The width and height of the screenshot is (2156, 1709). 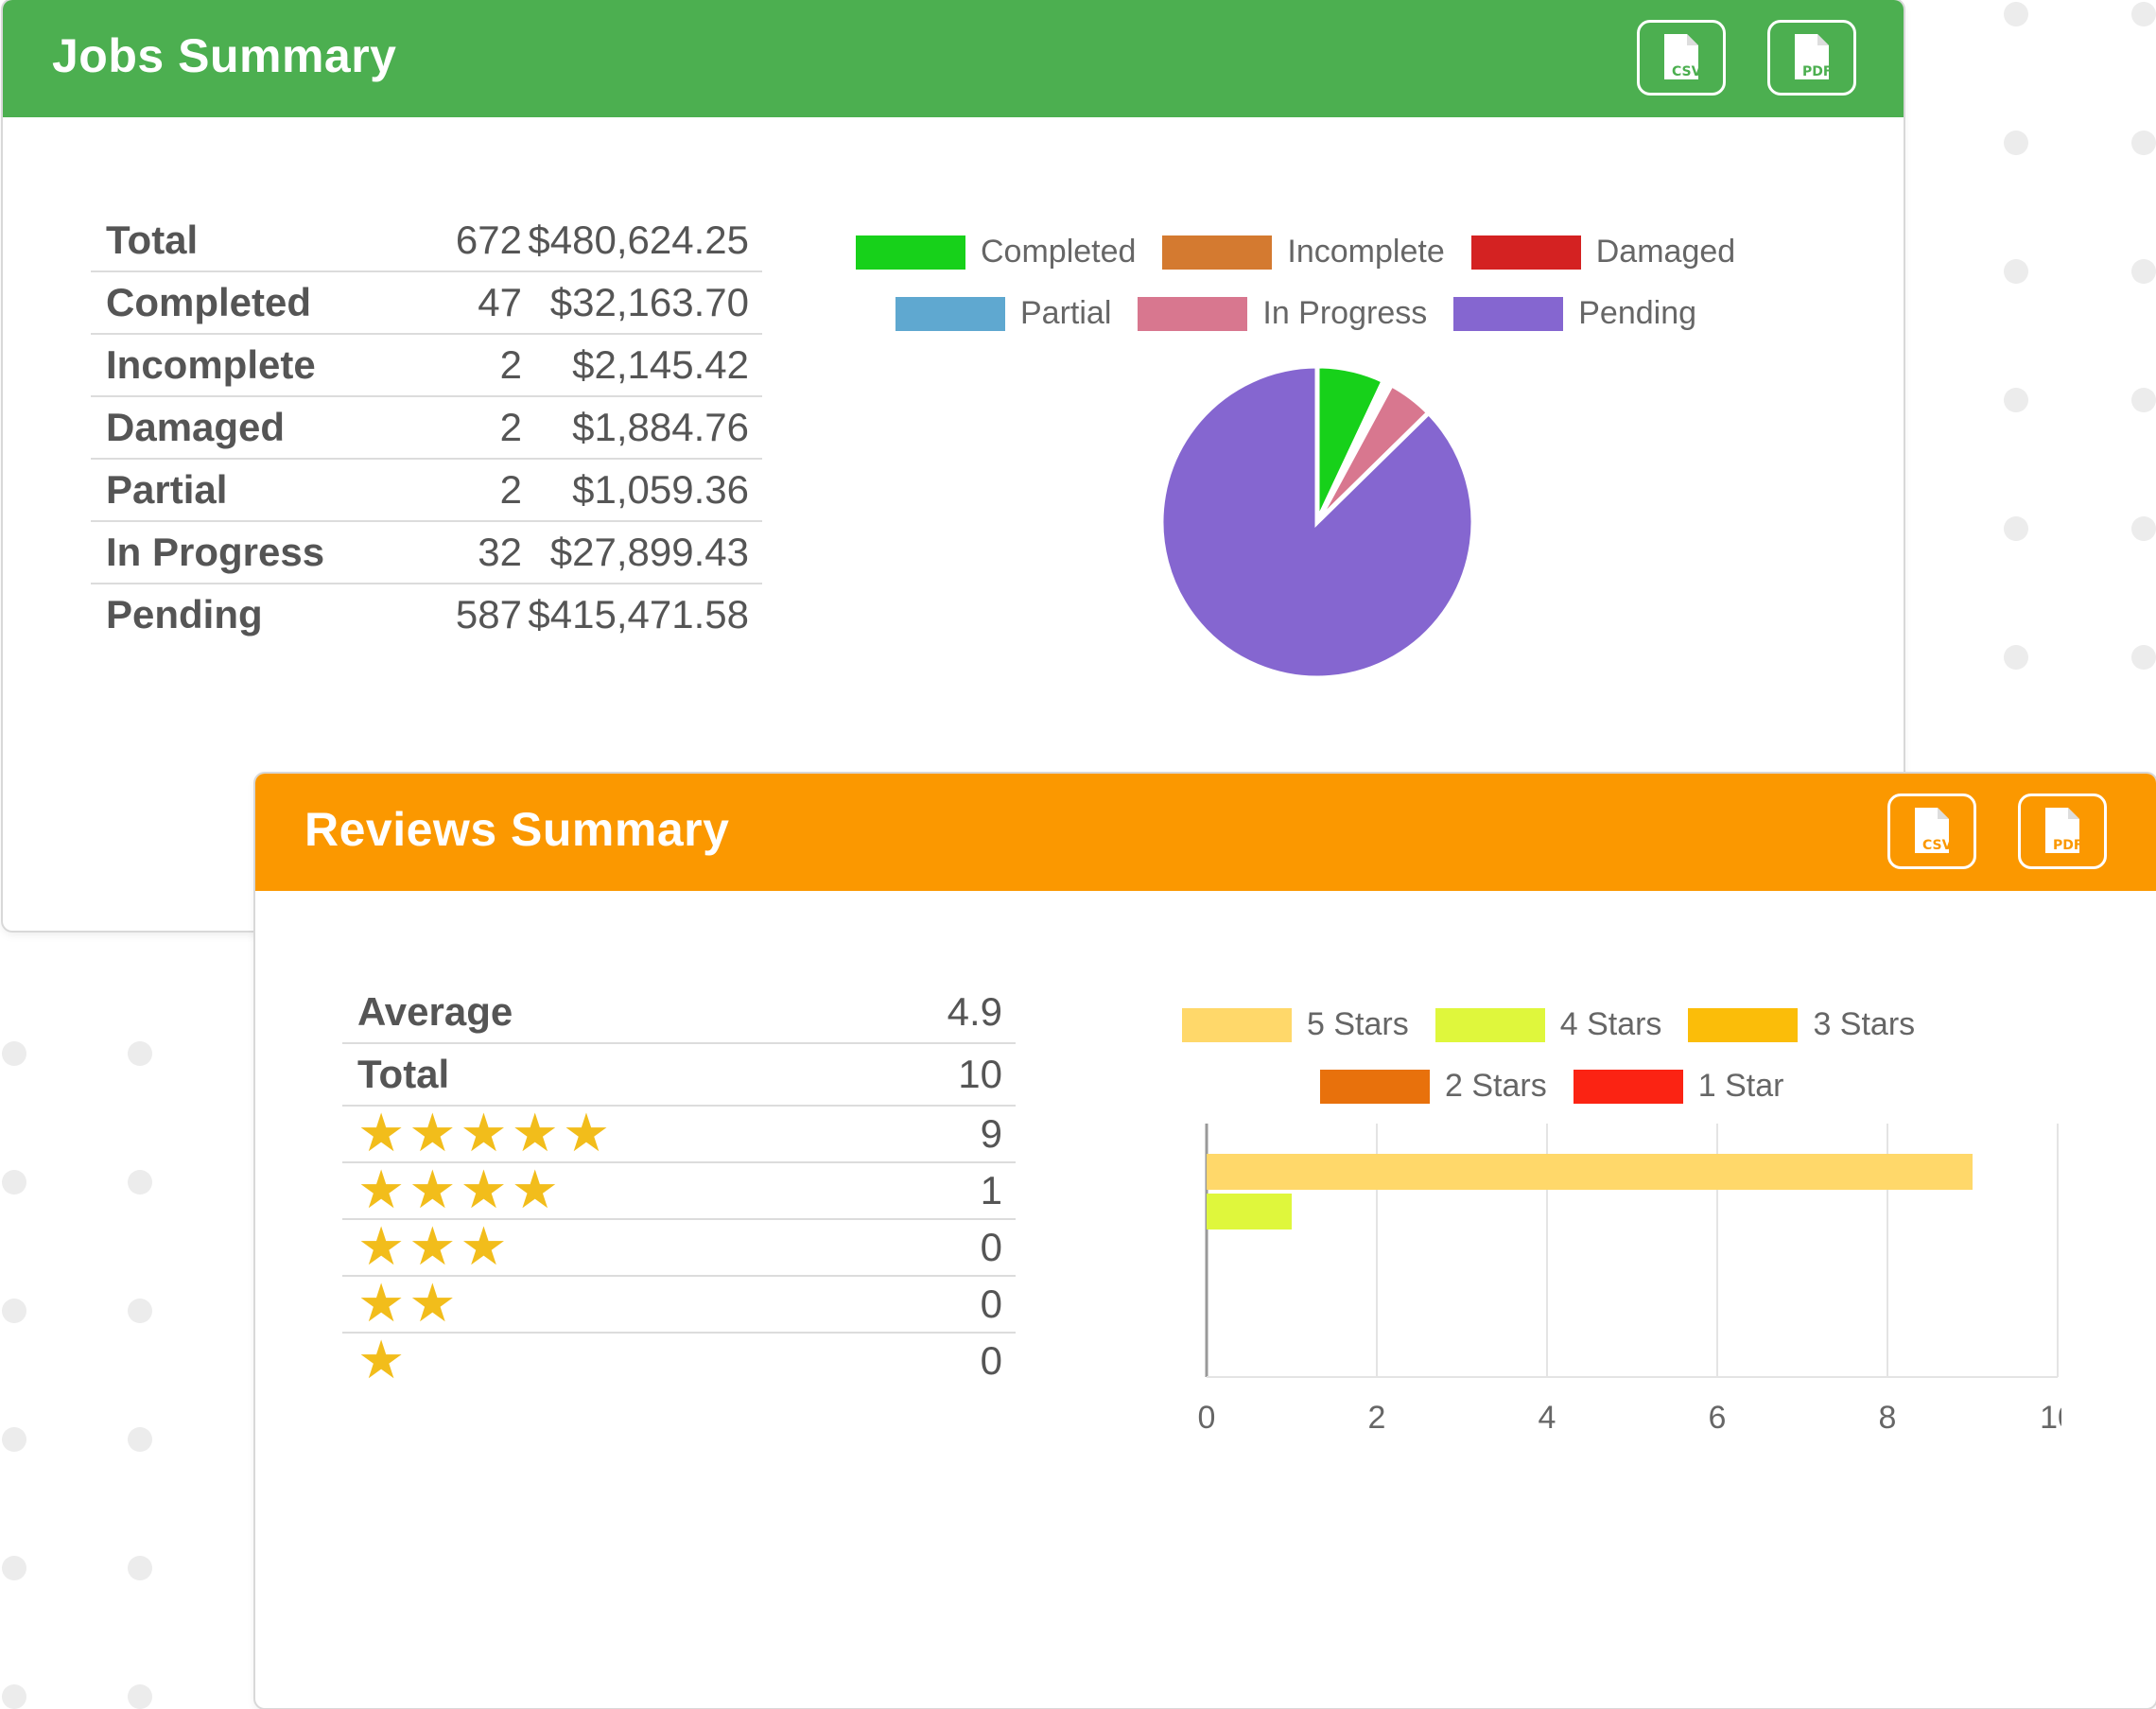 What do you see at coordinates (456, 552) in the screenshot?
I see `jobs-row-count: 32` at bounding box center [456, 552].